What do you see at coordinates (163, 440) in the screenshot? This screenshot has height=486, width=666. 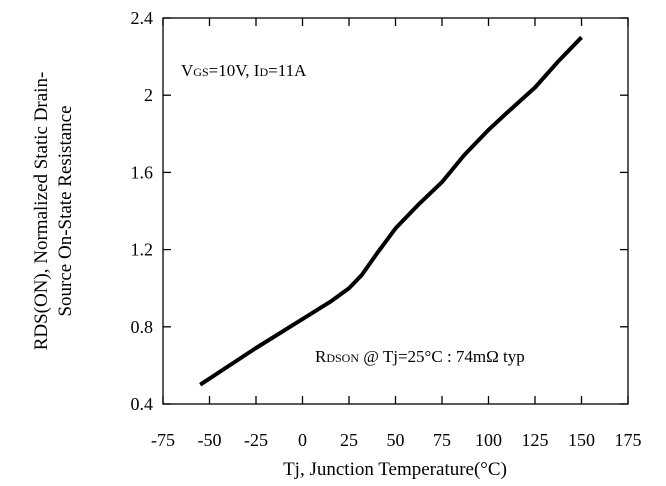 I see `x-tick-label-0: -75` at bounding box center [163, 440].